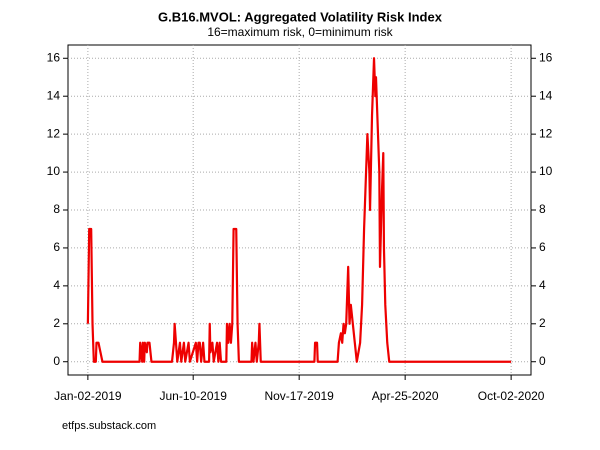 The width and height of the screenshot is (600, 450). Describe the element at coordinates (405, 396) in the screenshot. I see `x-tick-label: Apr-25-2020` at that location.